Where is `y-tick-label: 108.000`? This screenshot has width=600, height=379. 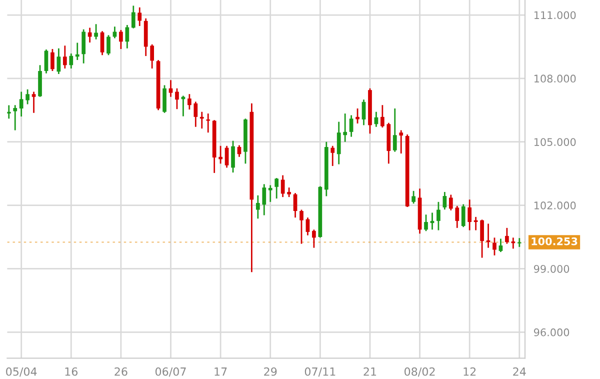 y-tick-label: 108.000 is located at coordinates (555, 78).